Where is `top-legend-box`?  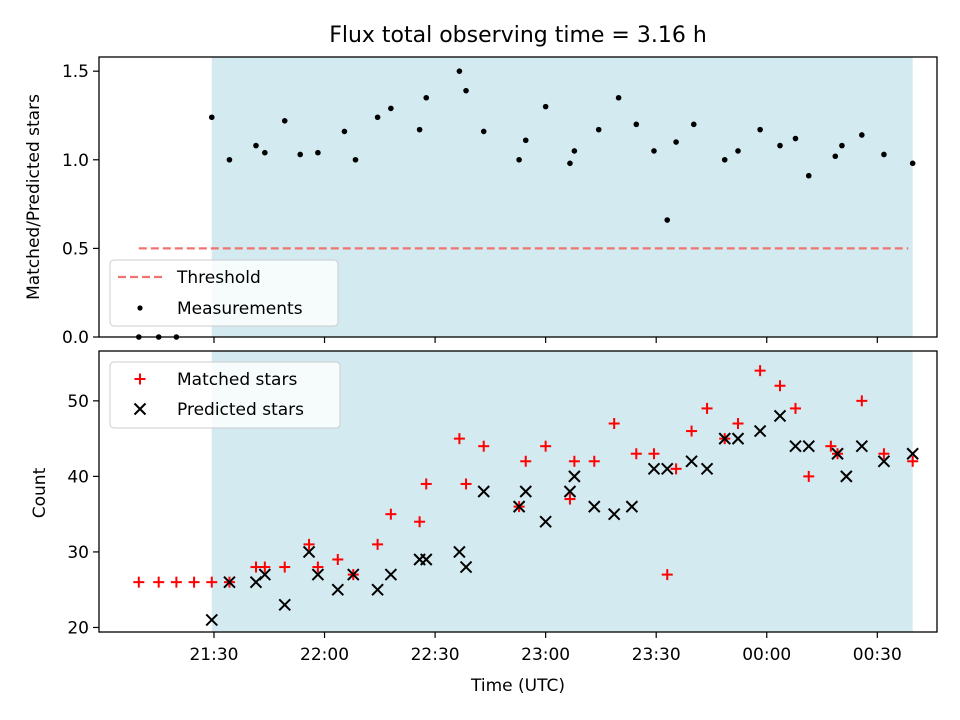 top-legend-box is located at coordinates (224, 293).